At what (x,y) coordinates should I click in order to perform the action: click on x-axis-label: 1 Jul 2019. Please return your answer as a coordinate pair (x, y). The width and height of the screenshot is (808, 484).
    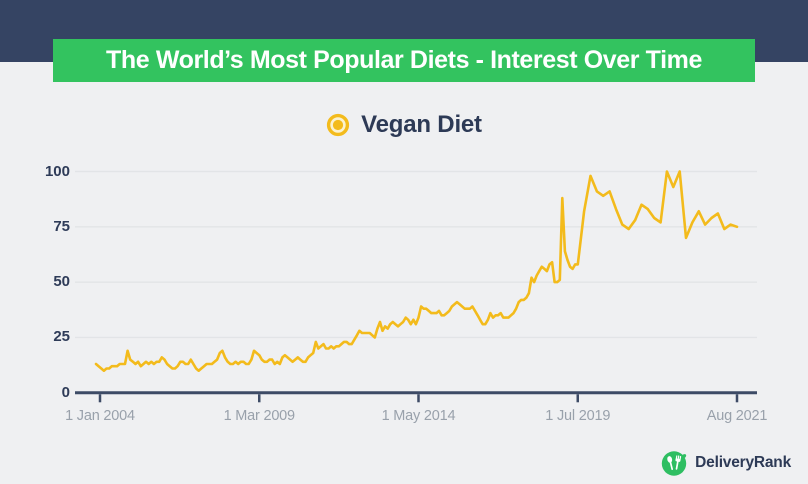
    Looking at the image, I should click on (578, 416).